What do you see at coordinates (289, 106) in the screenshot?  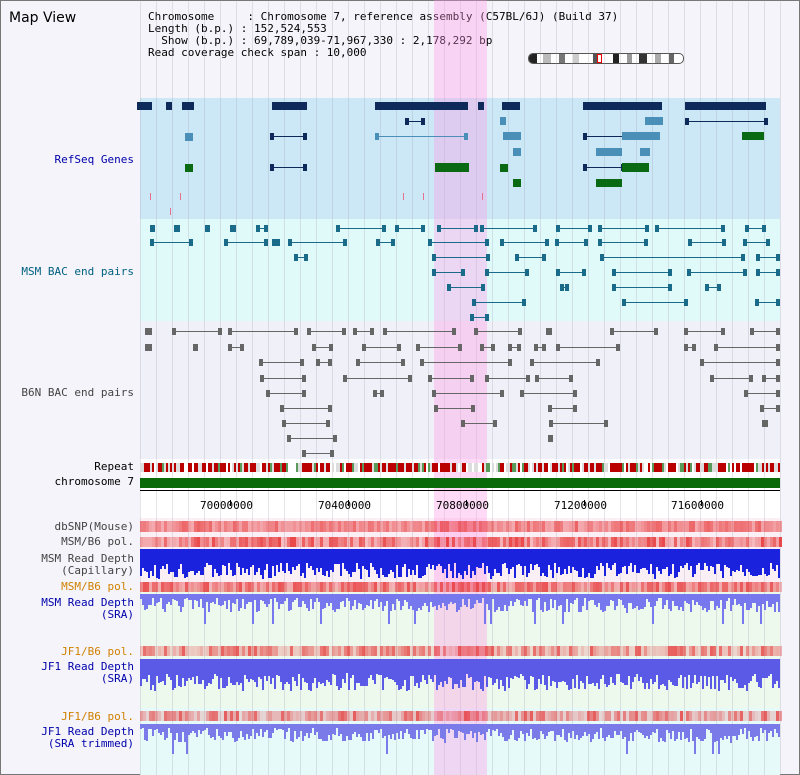 I see `refseq-gene-dark` at bounding box center [289, 106].